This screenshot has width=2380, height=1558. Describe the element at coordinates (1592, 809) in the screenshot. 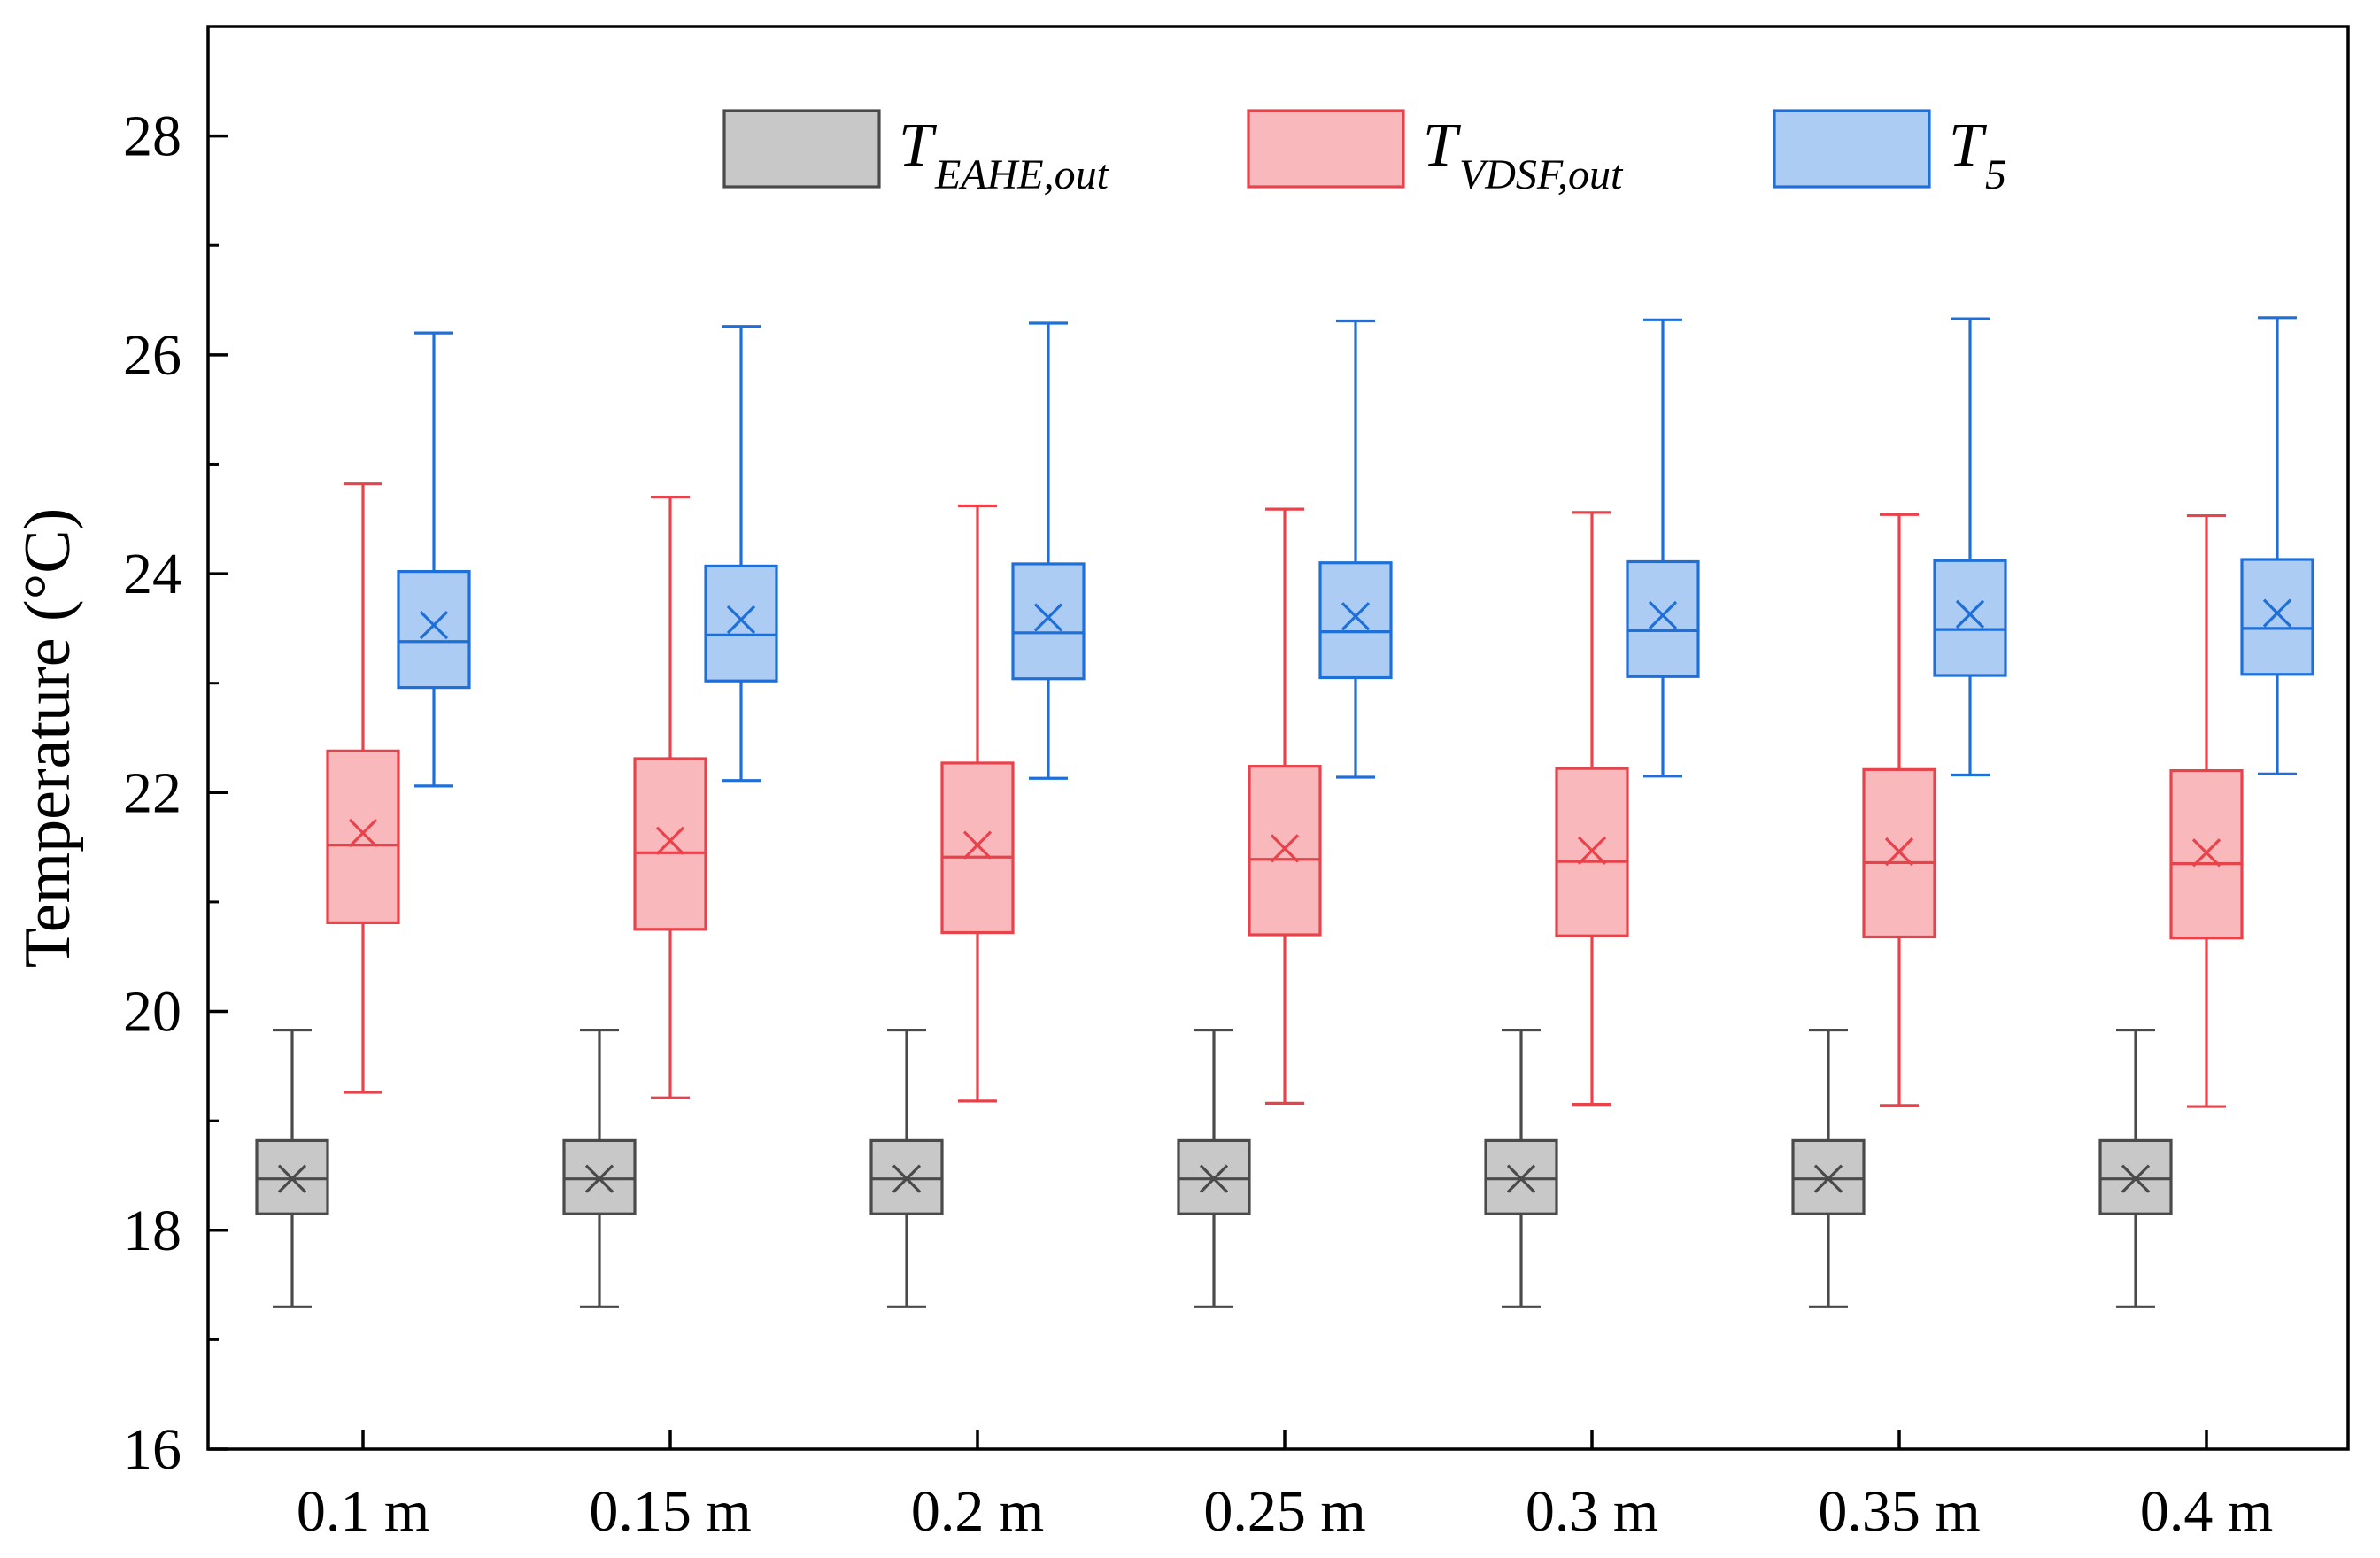

I see `box-T_VDSF,out-4` at that location.